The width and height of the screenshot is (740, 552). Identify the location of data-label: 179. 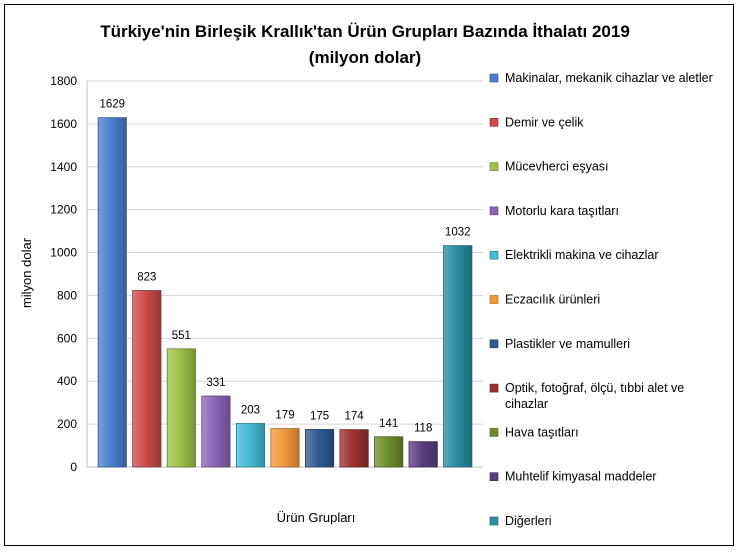
(284, 416).